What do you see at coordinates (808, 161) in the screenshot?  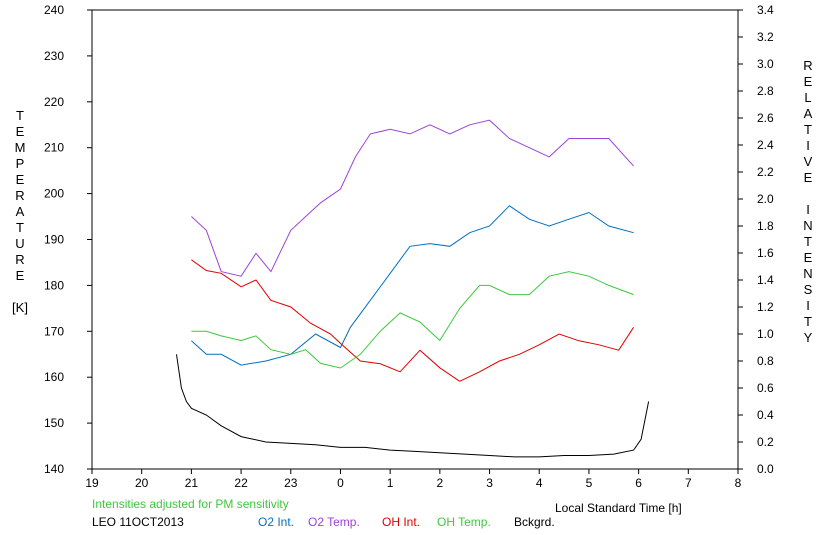 I see `y-right-title-letter: V` at bounding box center [808, 161].